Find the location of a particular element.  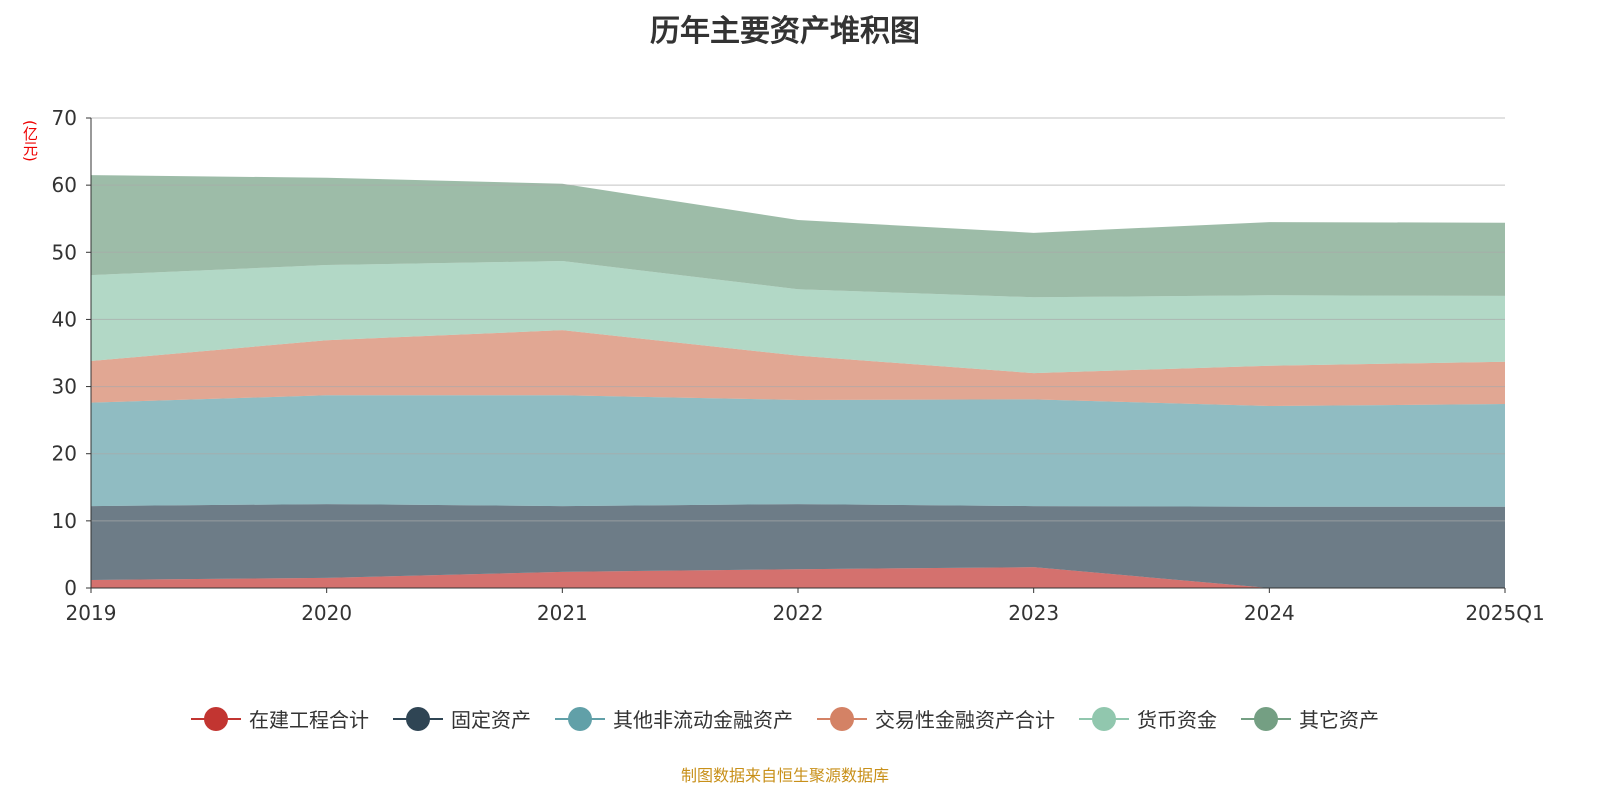

y-tick-label: 40 is located at coordinates (64, 319).